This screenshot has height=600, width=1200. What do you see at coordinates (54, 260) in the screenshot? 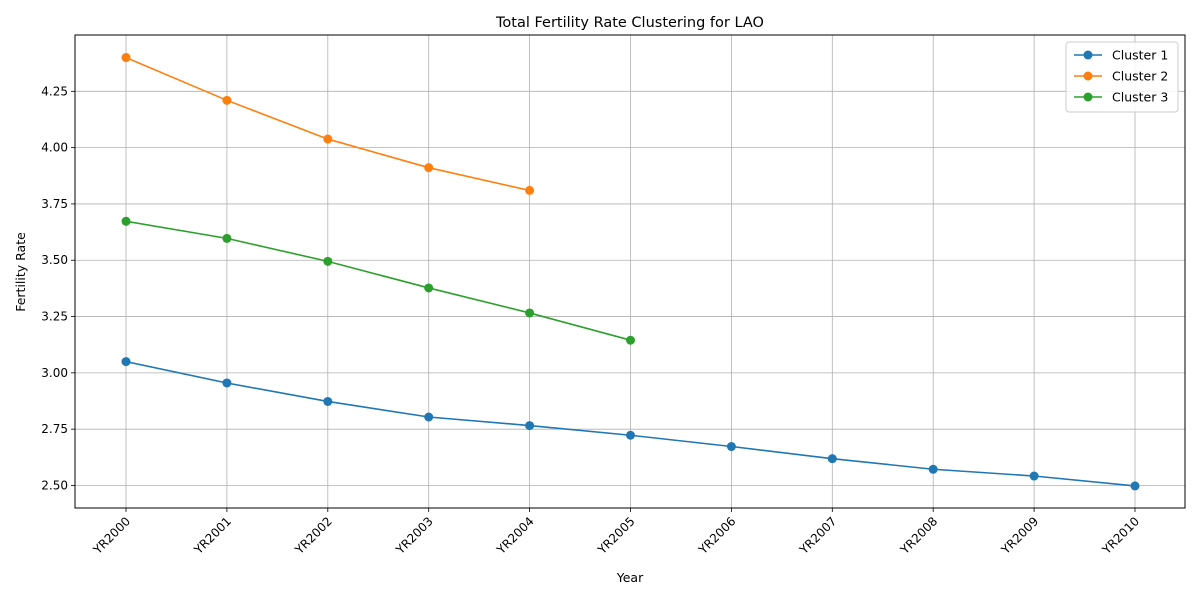
I see `y-tick-label: 3.50` at bounding box center [54, 260].